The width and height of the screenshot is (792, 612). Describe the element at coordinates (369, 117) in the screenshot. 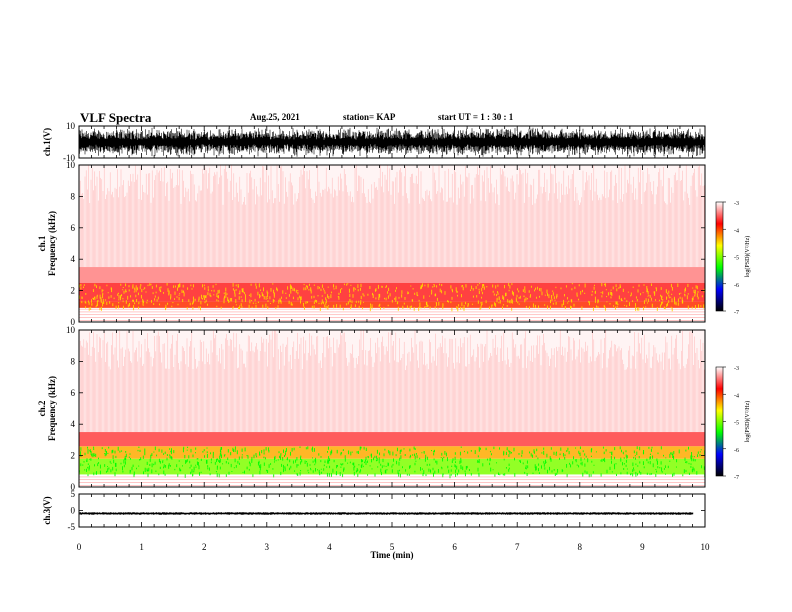

I see `station-label: station= KAP` at that location.